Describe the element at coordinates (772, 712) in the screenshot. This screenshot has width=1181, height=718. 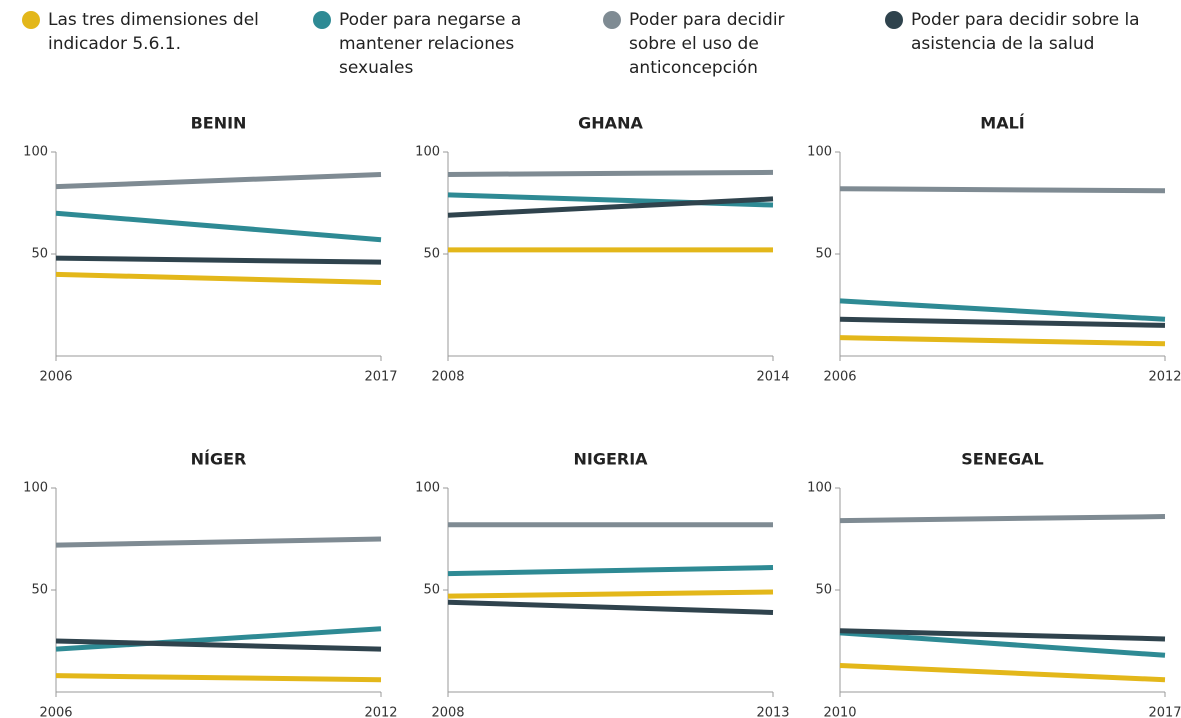
I see `x-tick-label: 2013` at that location.